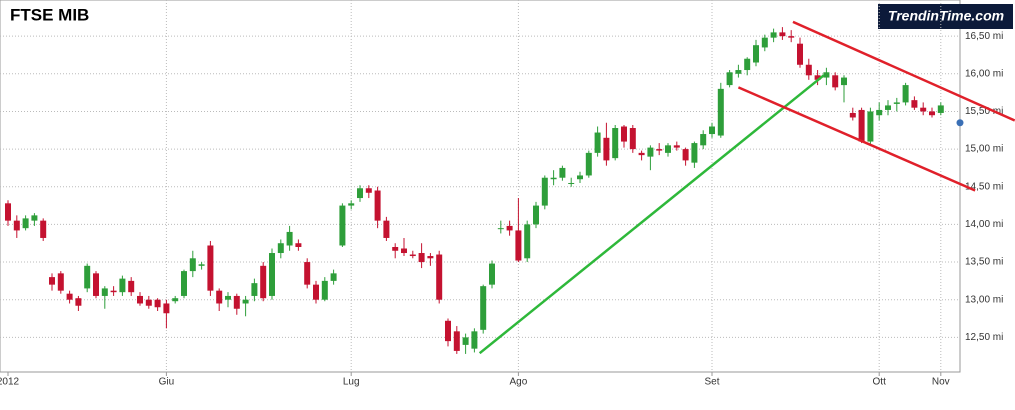 The width and height of the screenshot is (1015, 410). I want to click on y-tick-label: 16,50 mi, so click(984, 36).